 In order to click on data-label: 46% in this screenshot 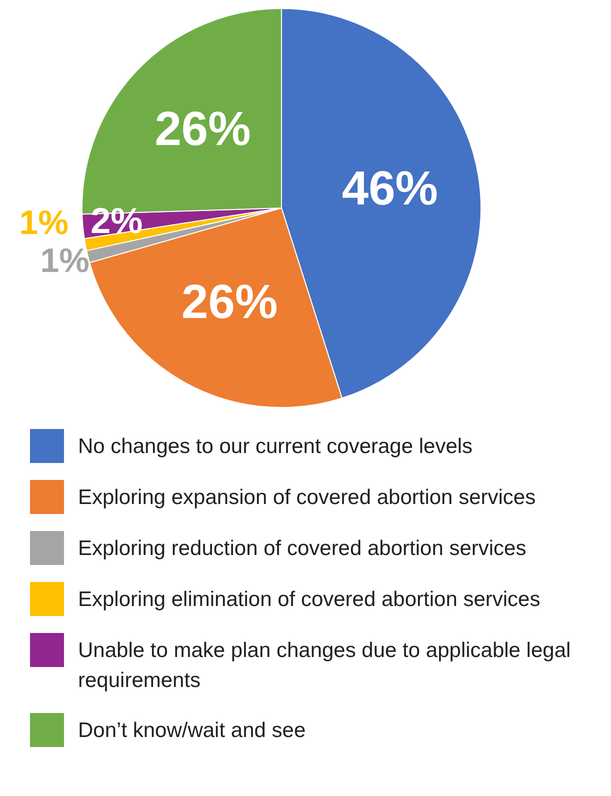, I will do `click(390, 189)`.